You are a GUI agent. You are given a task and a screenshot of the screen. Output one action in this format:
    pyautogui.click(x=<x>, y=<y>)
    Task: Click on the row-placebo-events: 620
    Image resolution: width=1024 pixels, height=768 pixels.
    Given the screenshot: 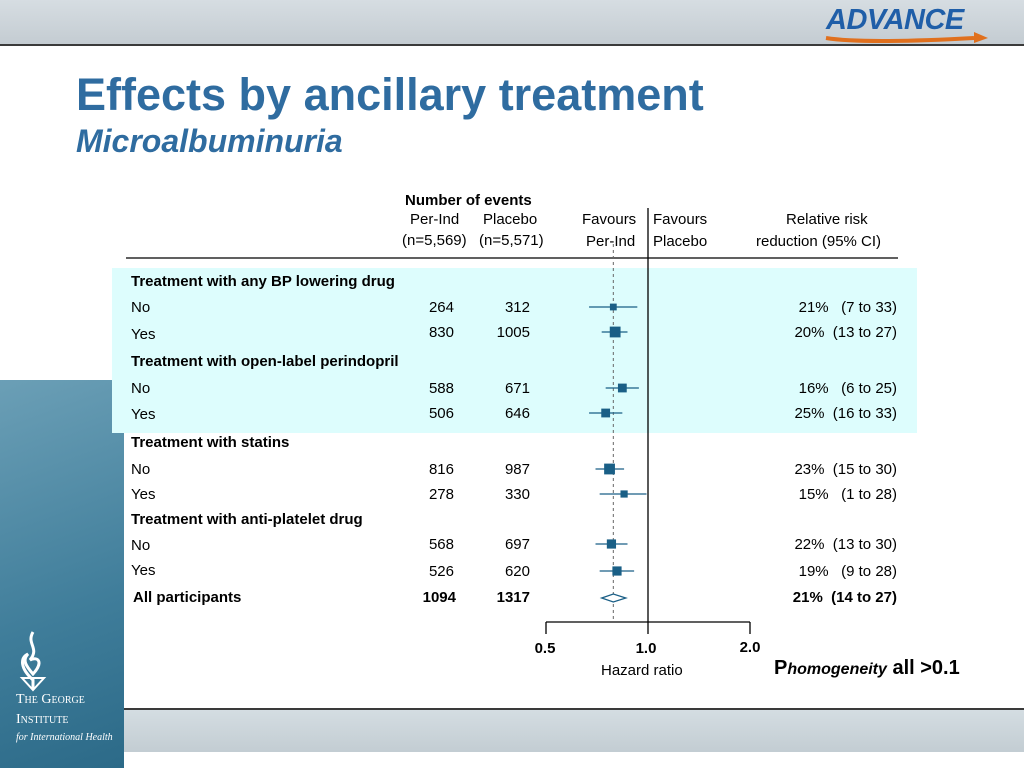 What is the action you would take?
    pyautogui.click(x=517, y=571)
    